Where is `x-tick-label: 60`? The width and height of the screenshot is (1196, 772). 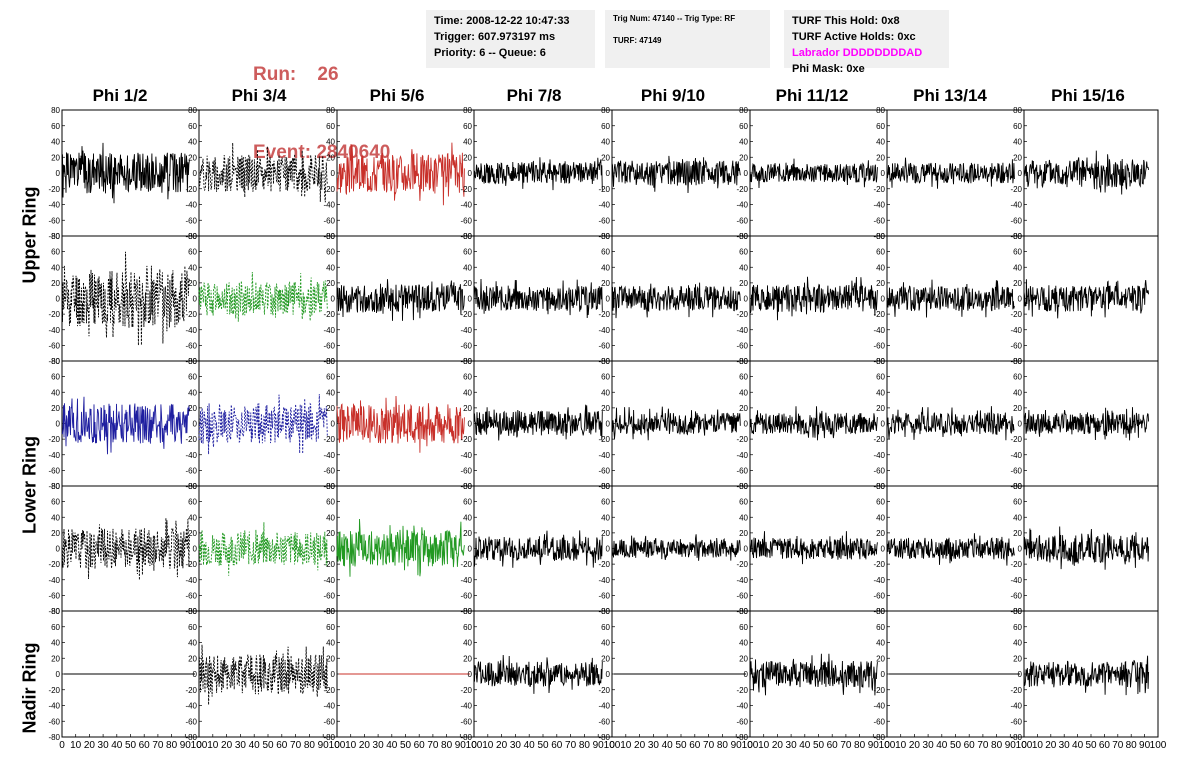
x-tick-label: 60 is located at coordinates (145, 745).